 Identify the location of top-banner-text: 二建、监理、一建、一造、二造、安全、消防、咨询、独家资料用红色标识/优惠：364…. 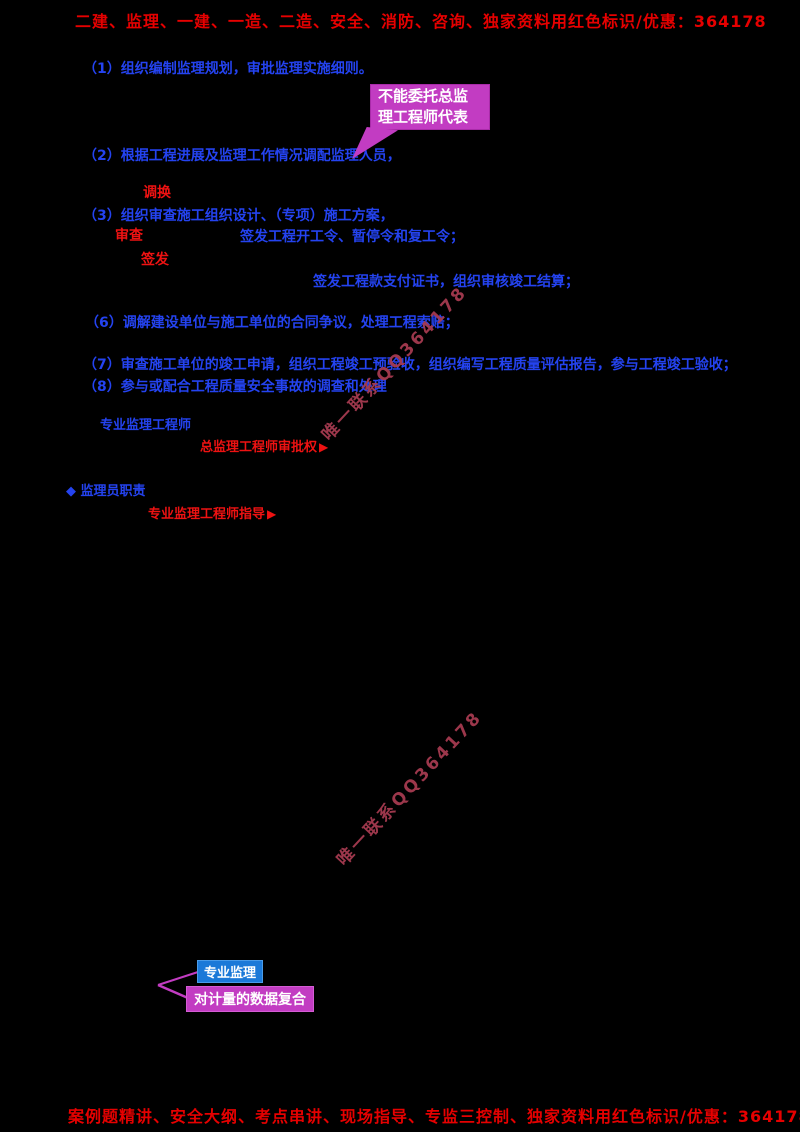
(421, 21).